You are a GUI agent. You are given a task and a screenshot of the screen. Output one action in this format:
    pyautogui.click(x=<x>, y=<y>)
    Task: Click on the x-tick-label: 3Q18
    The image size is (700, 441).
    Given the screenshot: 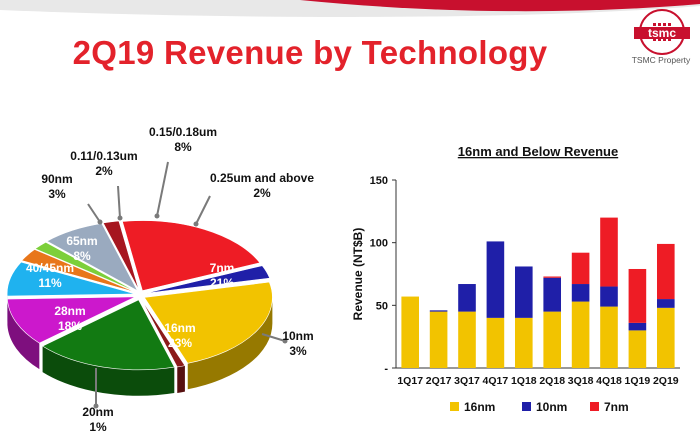 What is the action you would take?
    pyautogui.click(x=581, y=381)
    